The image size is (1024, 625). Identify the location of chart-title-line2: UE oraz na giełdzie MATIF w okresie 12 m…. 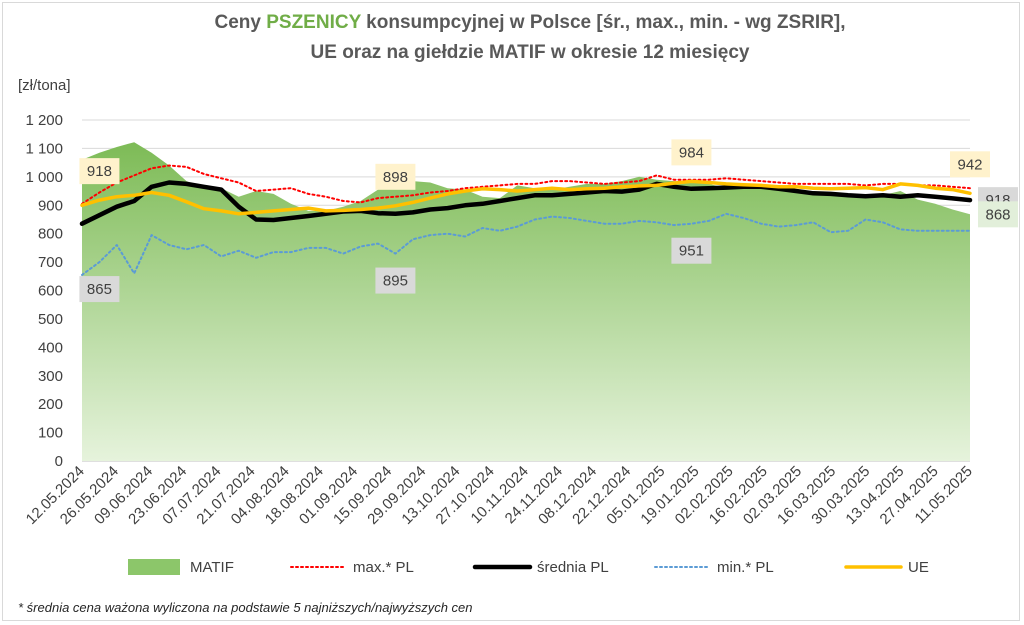
(530, 52).